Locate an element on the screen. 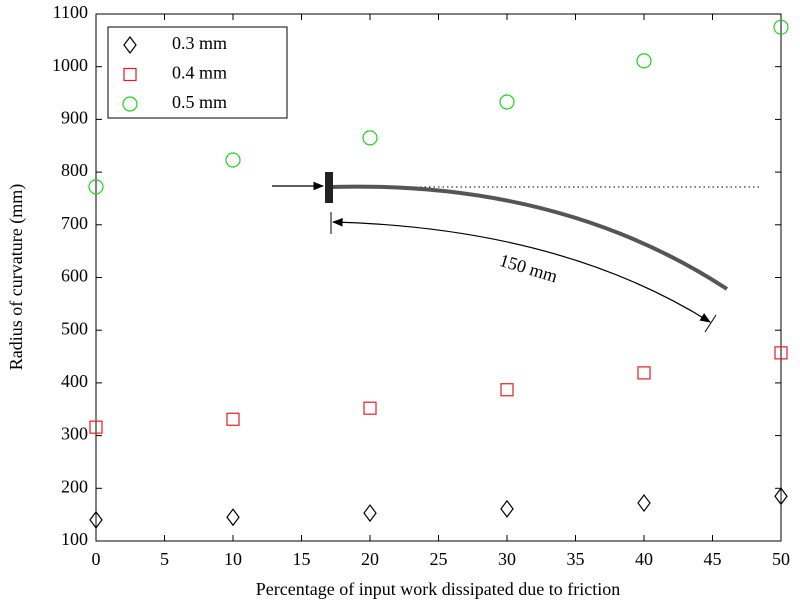 The image size is (800, 612). y-tick-label: 200 is located at coordinates (74, 486).